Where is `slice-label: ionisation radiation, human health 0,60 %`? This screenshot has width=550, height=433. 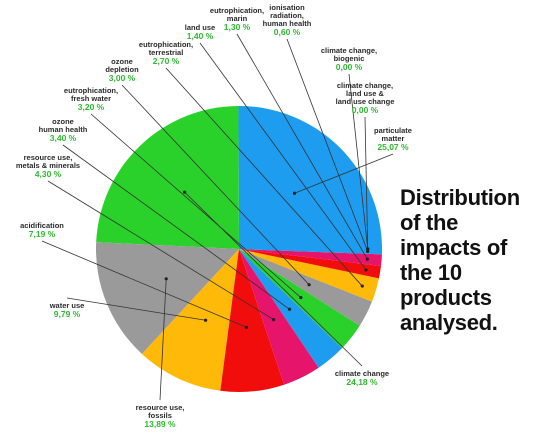
slice-label: ionisation radiation, human health 0,60 % is located at coordinates (287, 20).